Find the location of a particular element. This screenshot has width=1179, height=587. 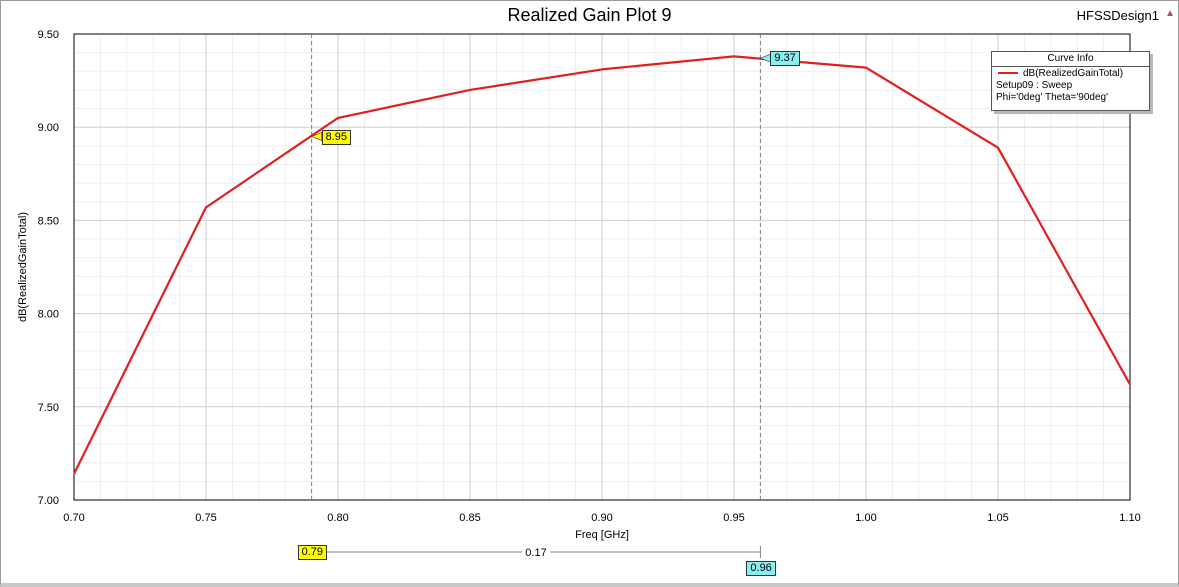

x-tick-label: 0.90 is located at coordinates (601, 518).